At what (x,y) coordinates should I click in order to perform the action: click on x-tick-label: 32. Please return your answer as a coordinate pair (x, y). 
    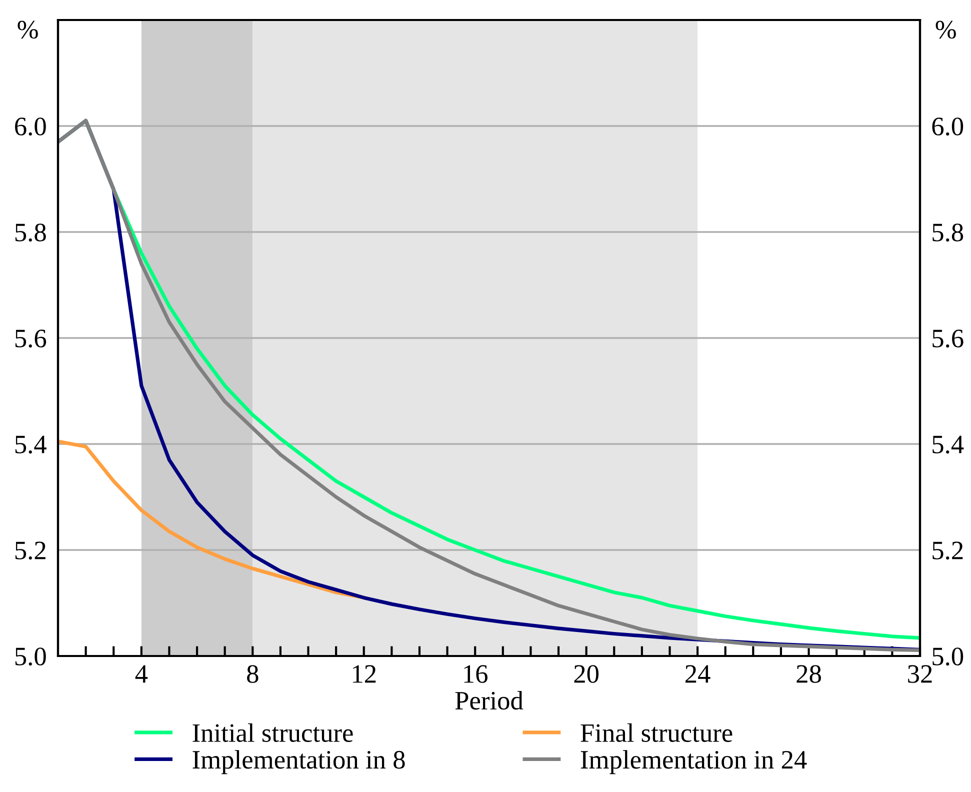
    Looking at the image, I should click on (920, 674).